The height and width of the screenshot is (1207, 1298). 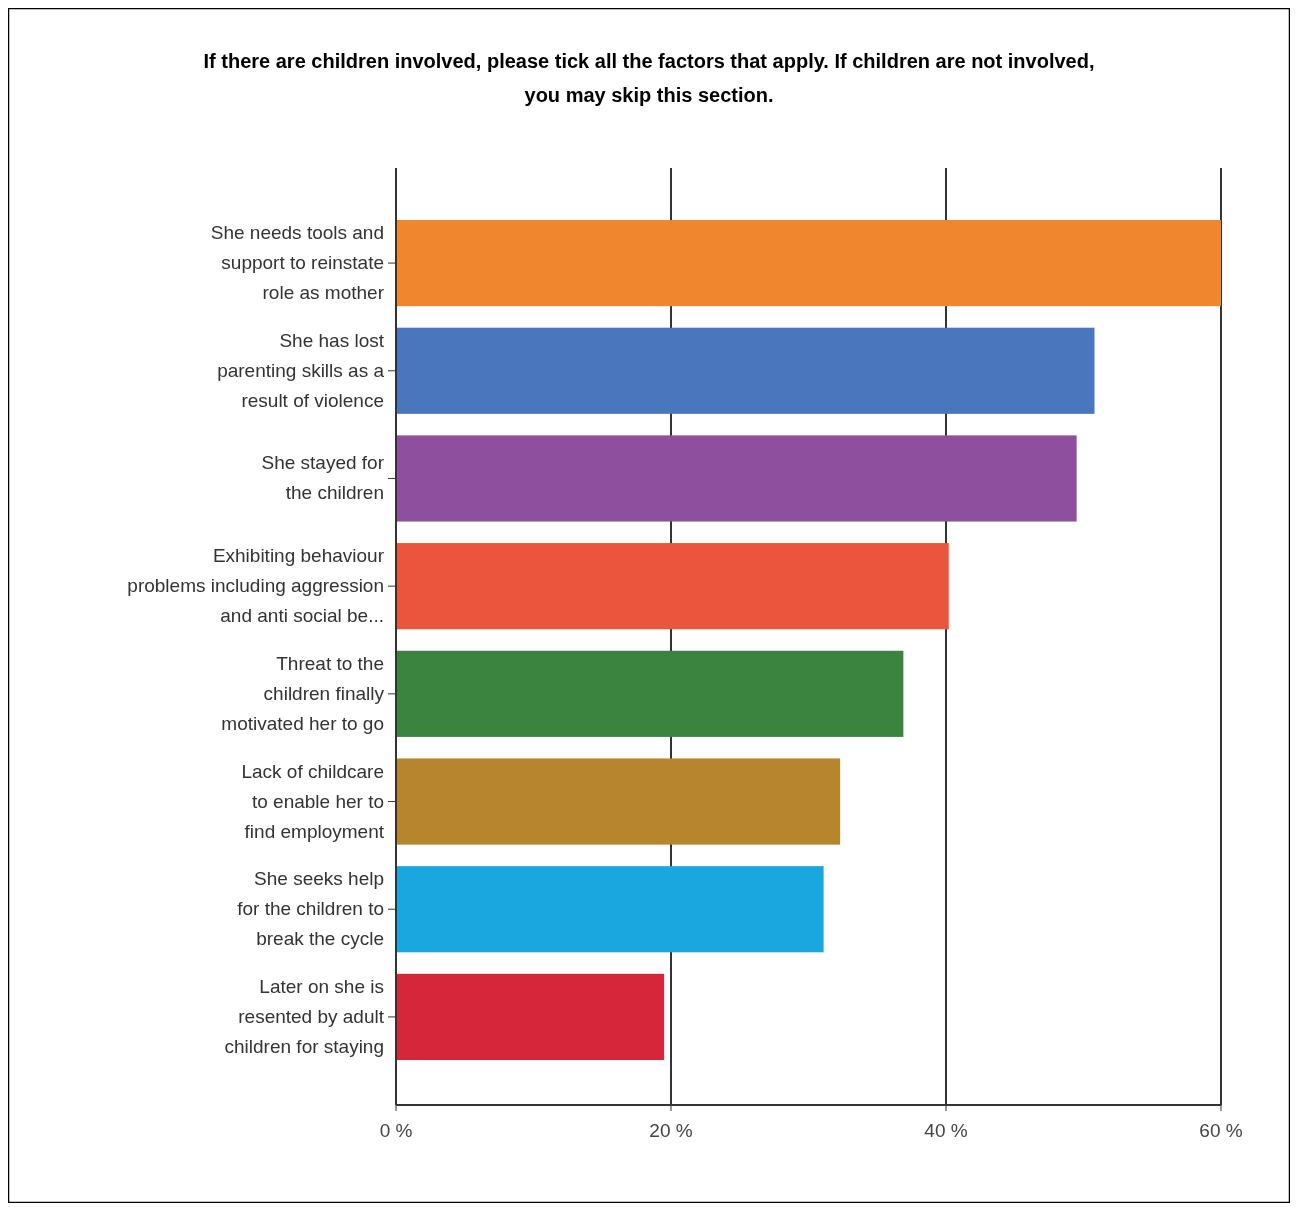 I want to click on y-tick-label: Threat to the children finally motivated her to go, so click(x=303, y=693).